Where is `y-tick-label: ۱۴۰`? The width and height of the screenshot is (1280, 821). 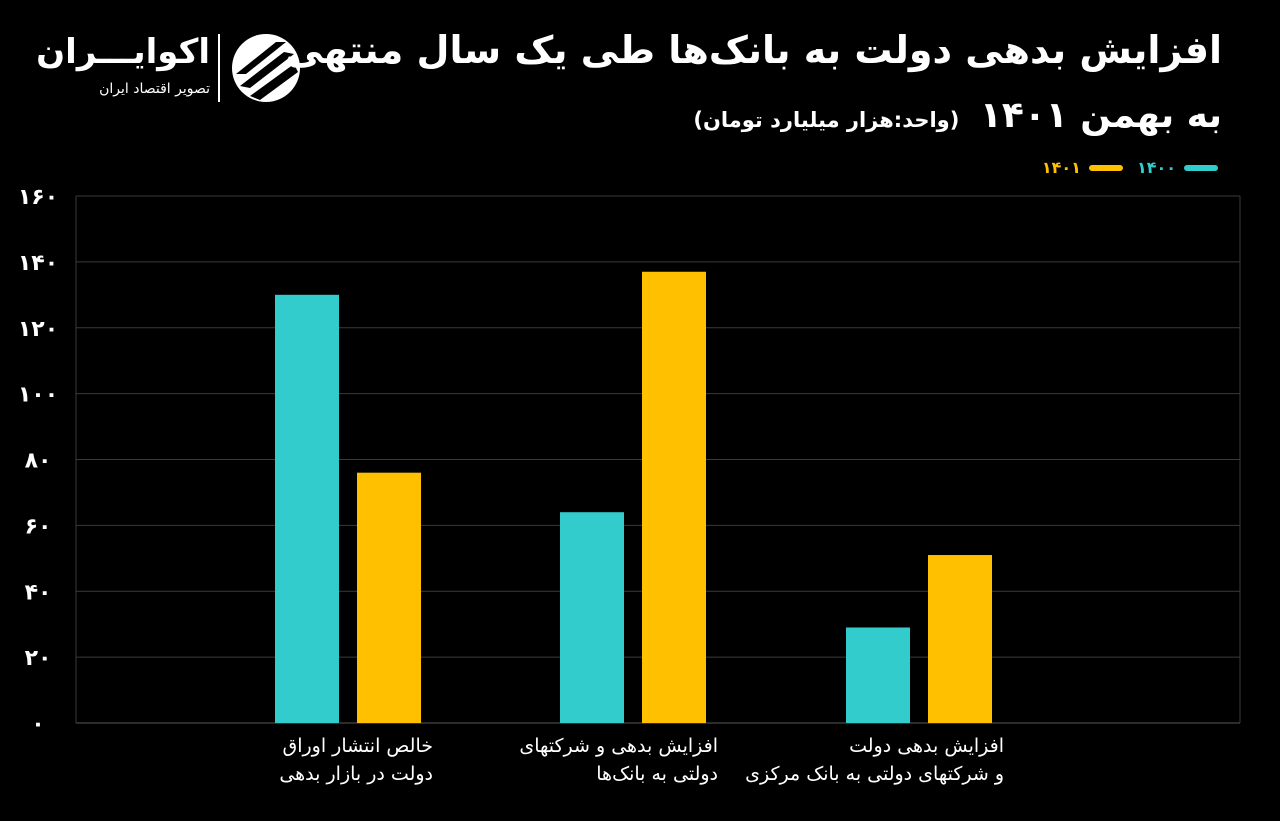 y-tick-label: ۱۴۰ is located at coordinates (38, 263).